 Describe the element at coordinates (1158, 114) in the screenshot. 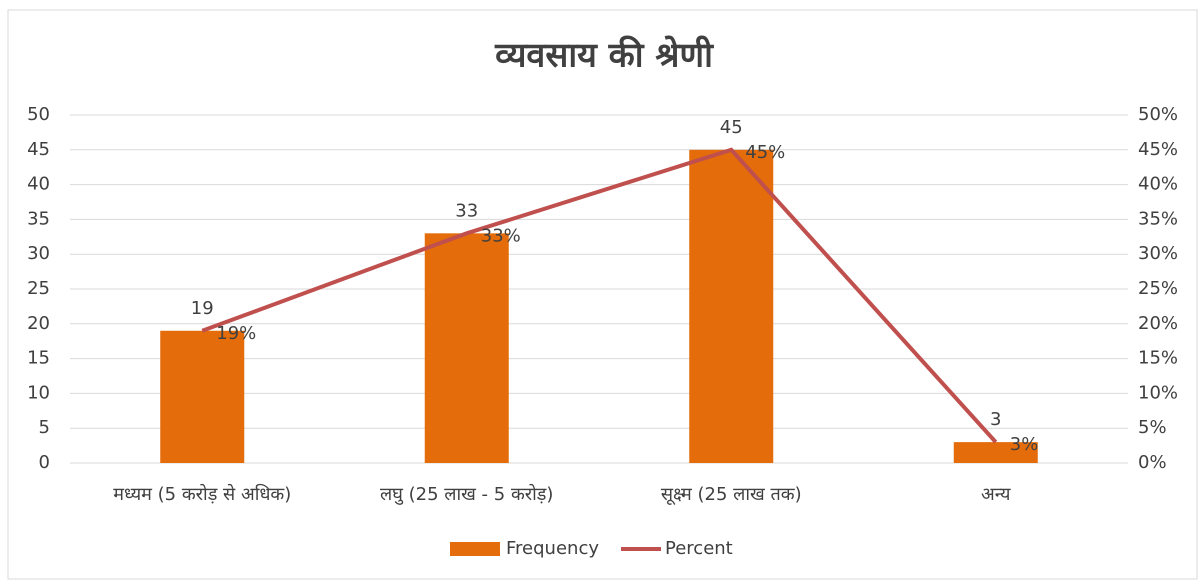

I see `y2-tick-label: 50%` at that location.